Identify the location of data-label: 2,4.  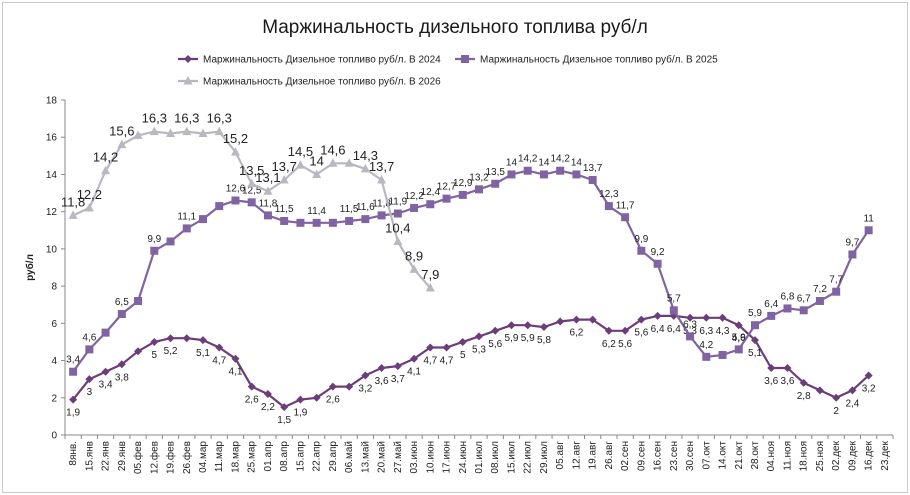
(852, 403).